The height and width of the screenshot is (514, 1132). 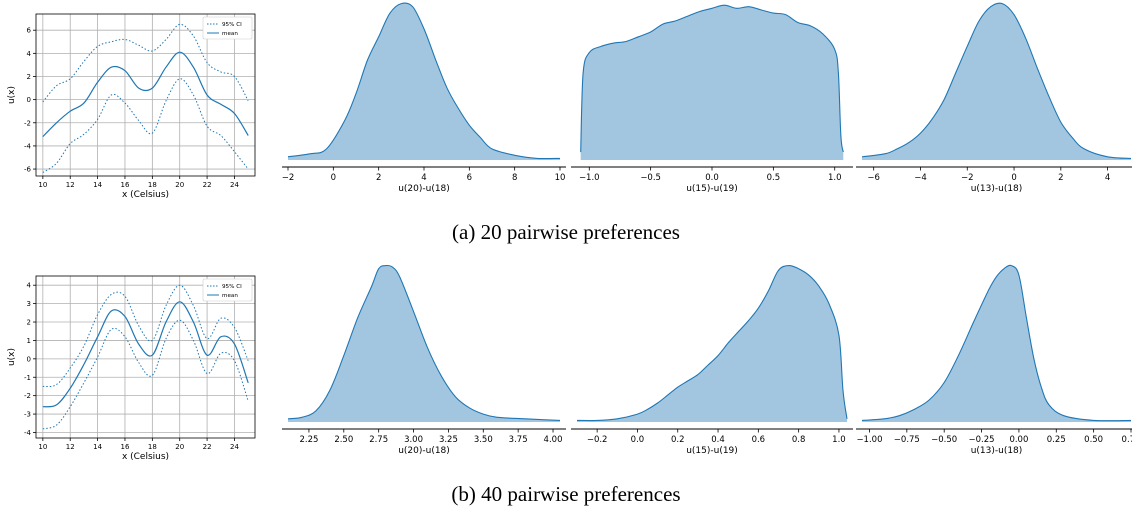 I want to click on density-tick-label: 3.25, so click(x=448, y=440).